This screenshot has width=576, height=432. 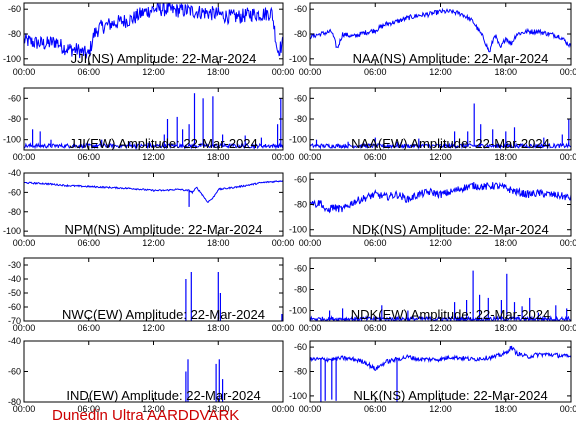 I want to click on panel-title: NAA(EW) Amplitude: 22-Mar-2024, so click(x=450, y=143).